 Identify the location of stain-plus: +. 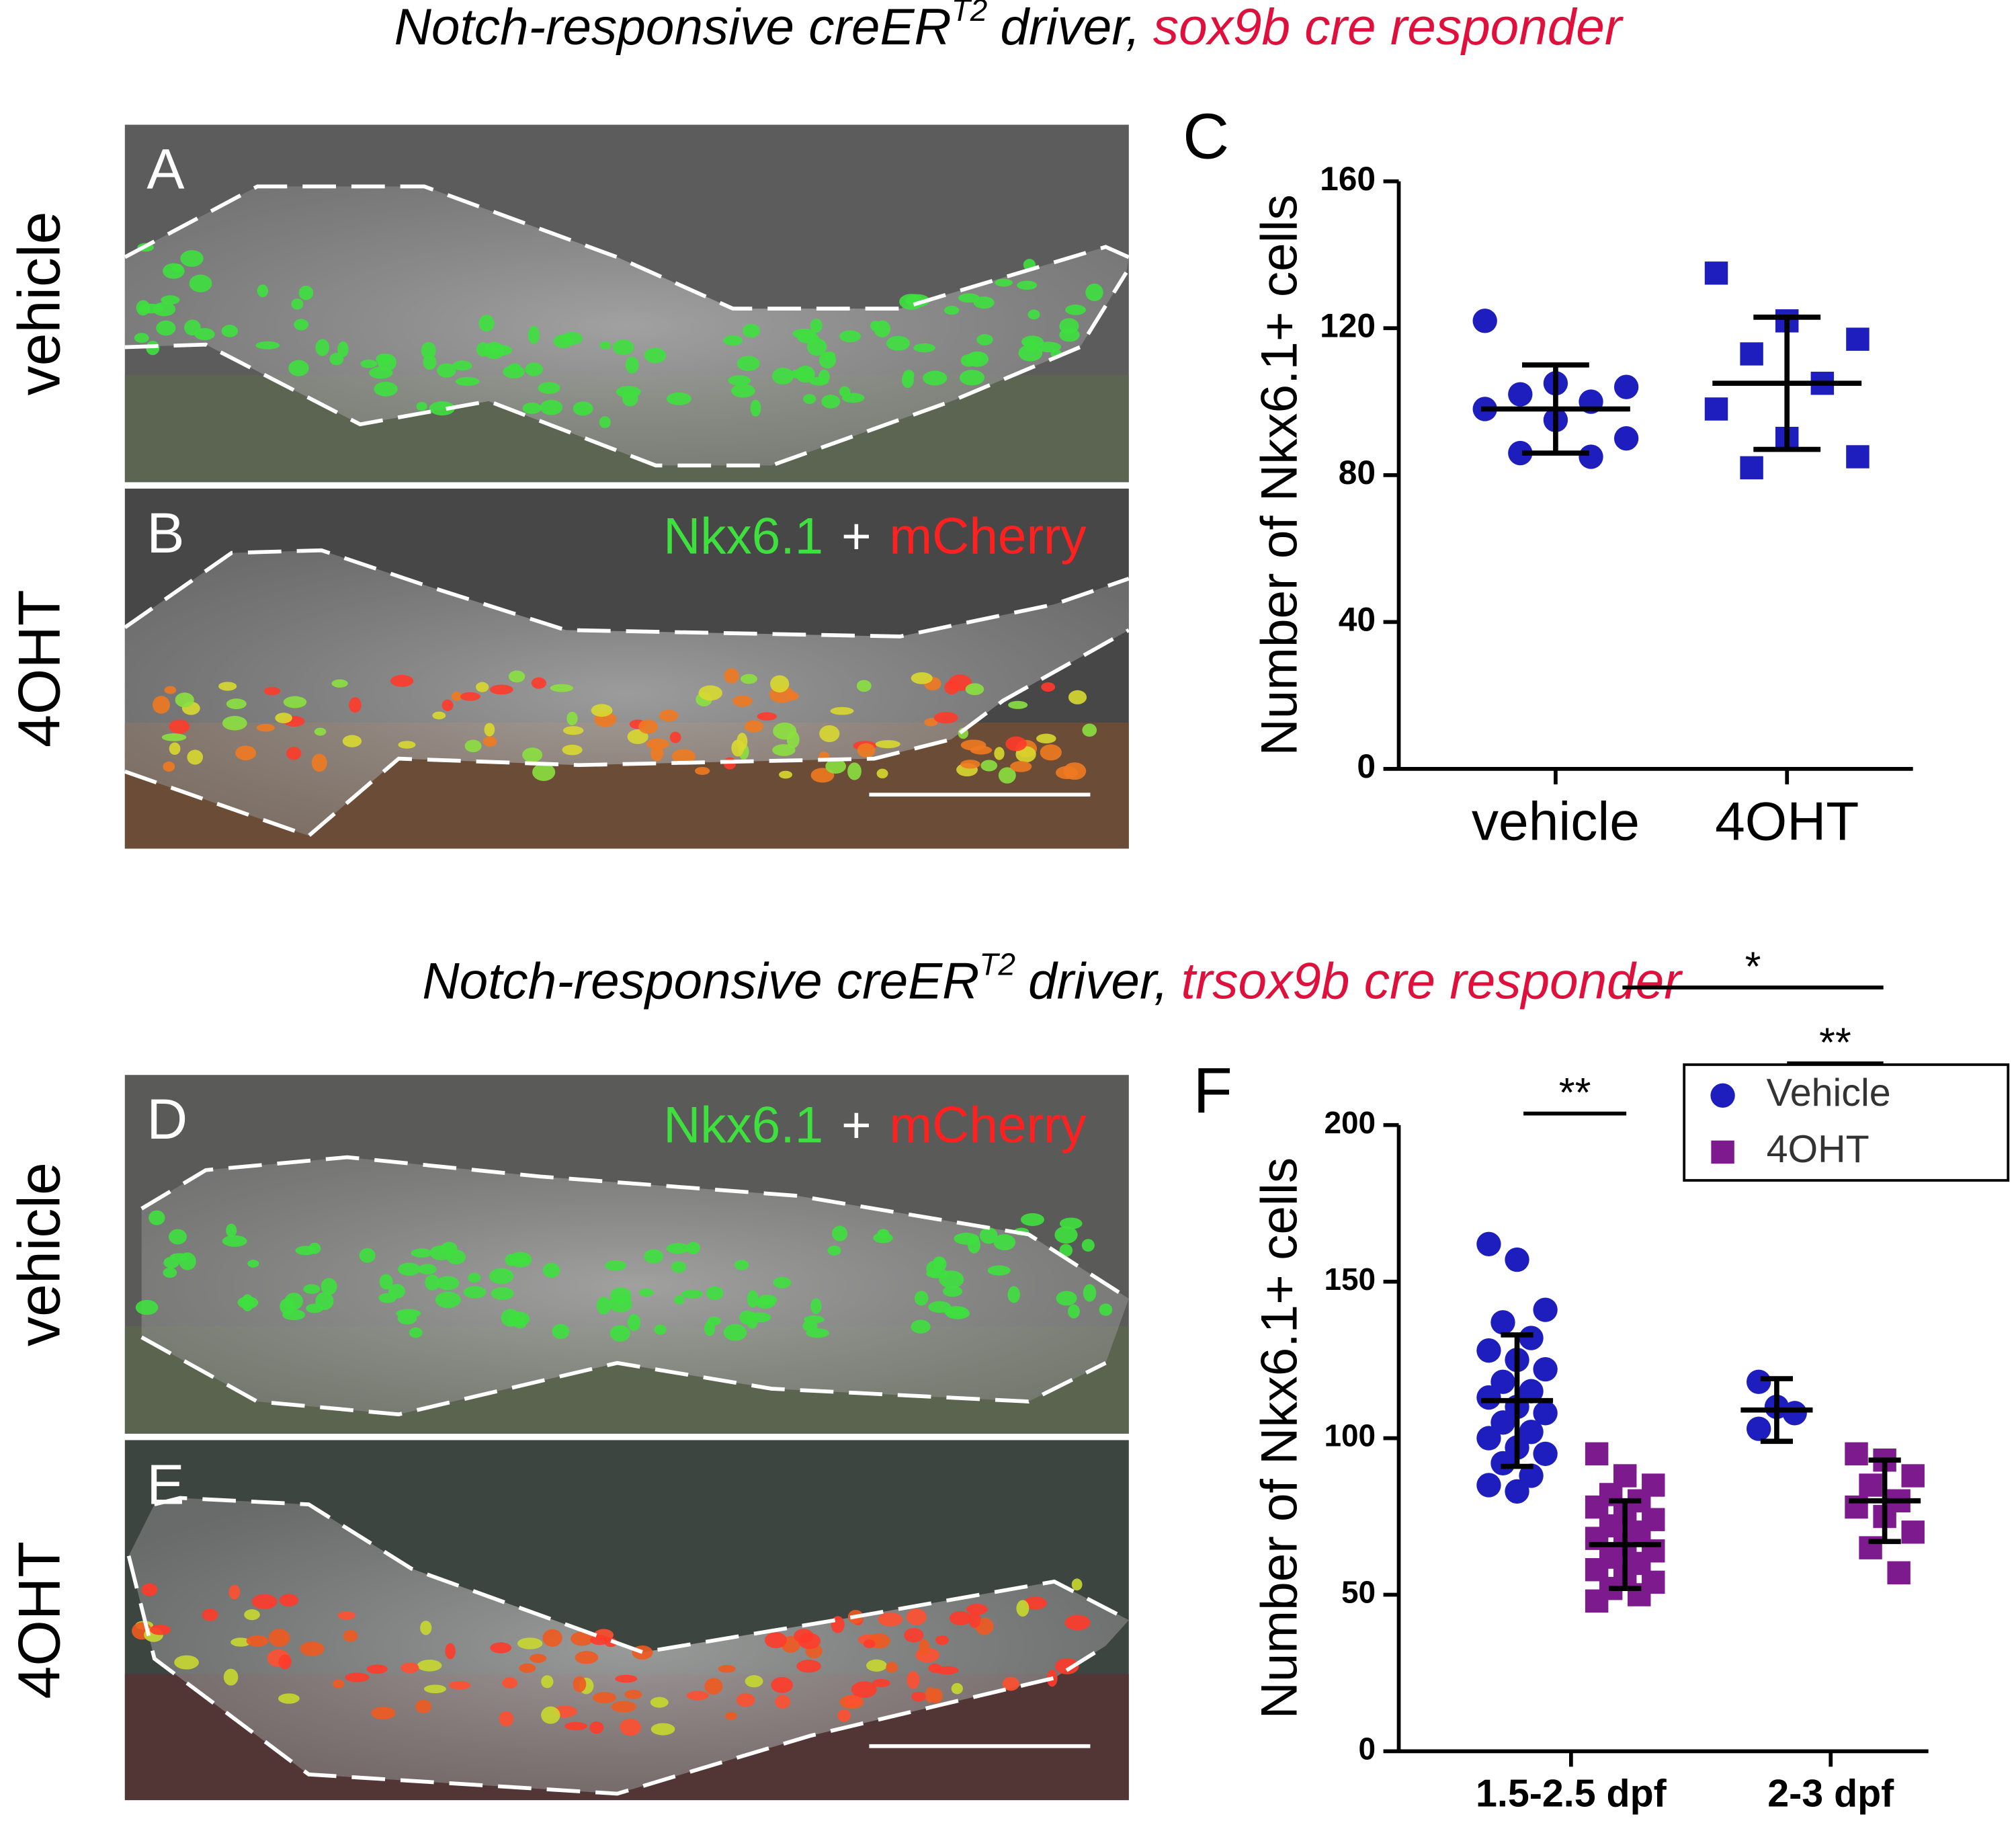
(857, 536).